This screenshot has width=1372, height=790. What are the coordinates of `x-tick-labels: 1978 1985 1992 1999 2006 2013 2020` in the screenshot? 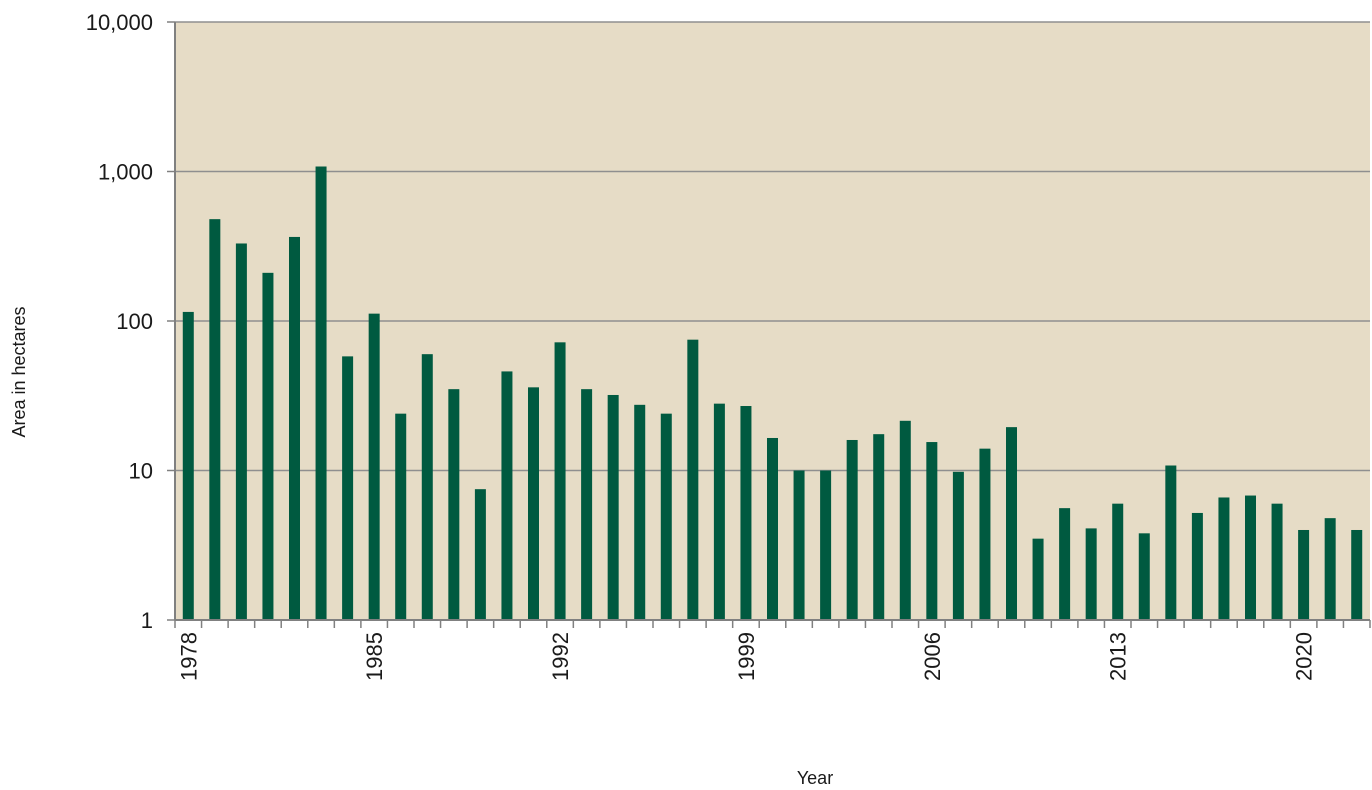 It's located at (746, 656).